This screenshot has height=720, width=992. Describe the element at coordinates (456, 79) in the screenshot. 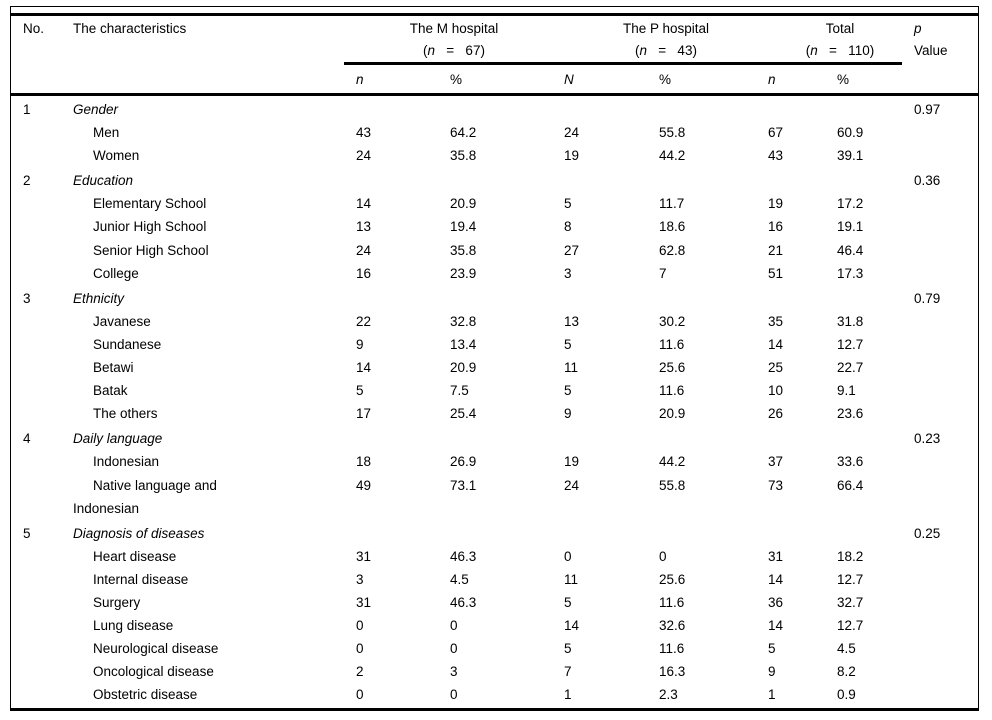

I see `subcol-header-m-pct: %` at that location.